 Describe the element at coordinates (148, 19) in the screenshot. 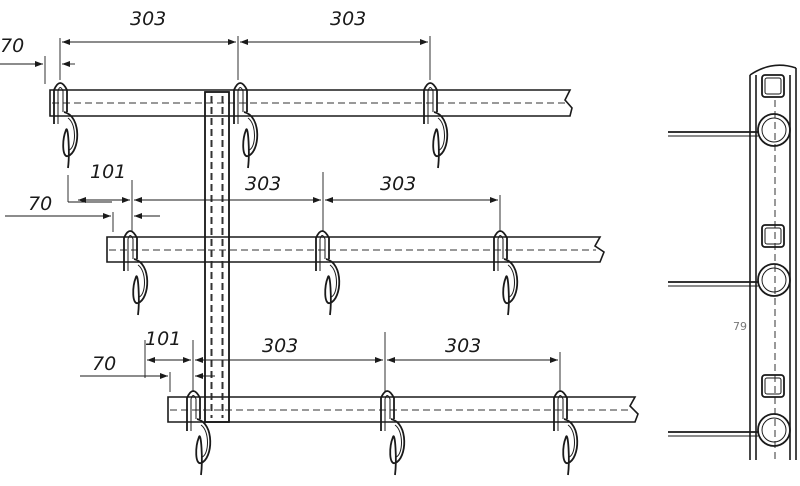

I see `dim-row1-303a: 303` at that location.